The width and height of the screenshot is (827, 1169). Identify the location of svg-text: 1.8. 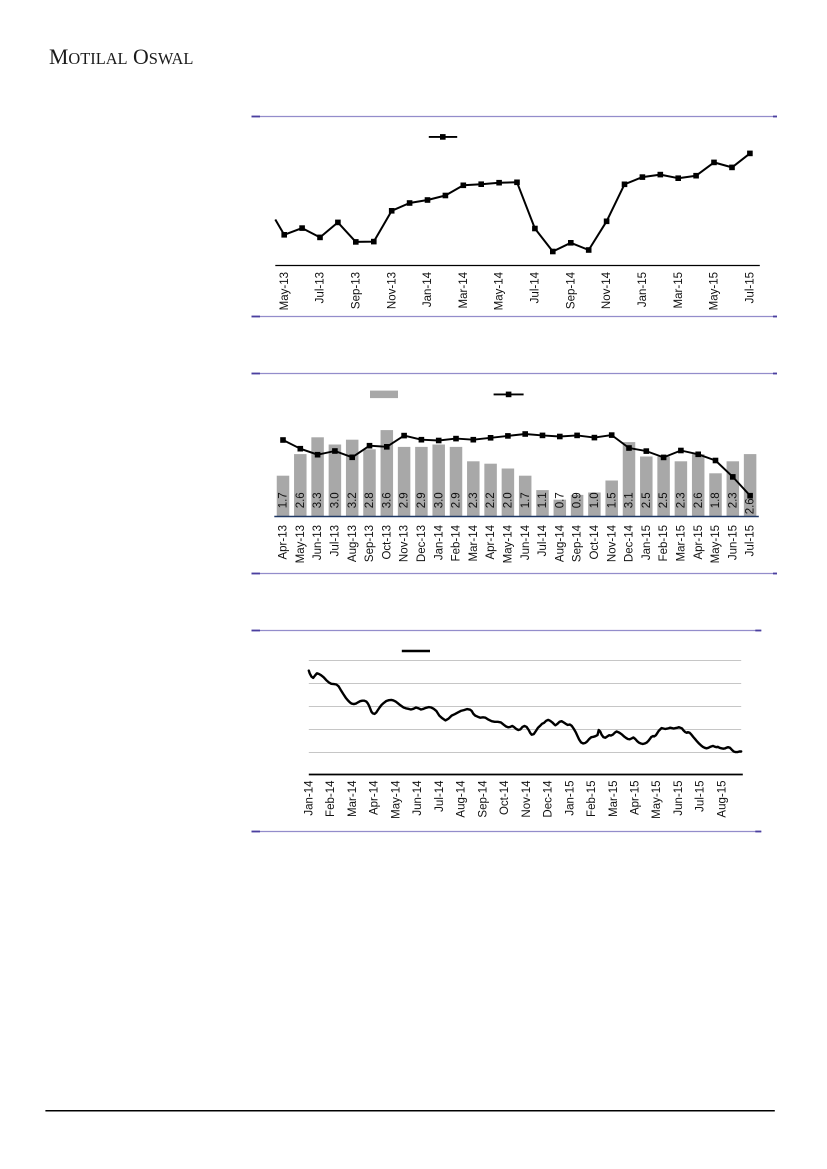
(716, 500).